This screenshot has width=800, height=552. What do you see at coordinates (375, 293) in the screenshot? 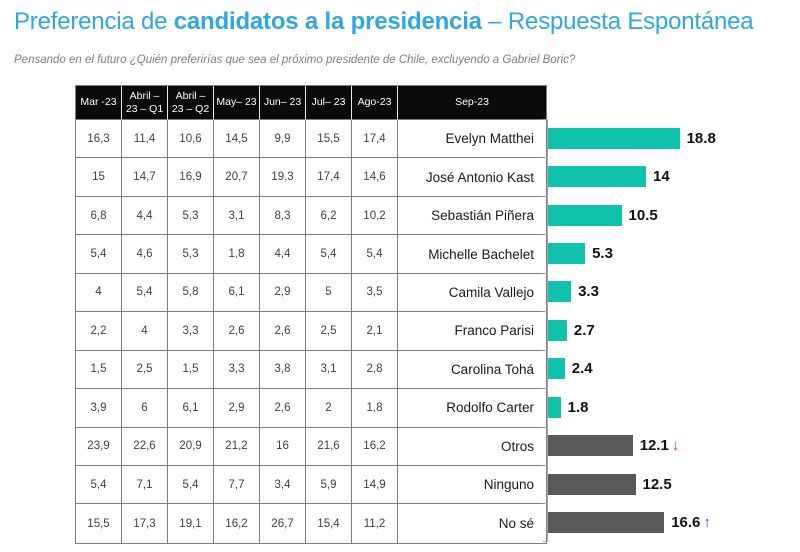
I see `history-value-cell: 3,5` at bounding box center [375, 293].